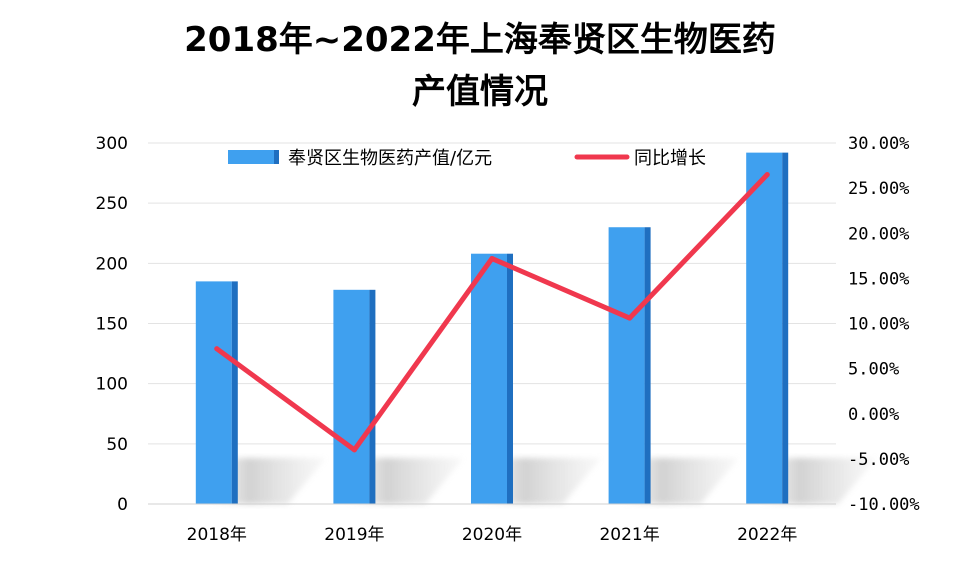 The height and width of the screenshot is (576, 960). I want to click on left-tick-label: 150, so click(112, 325).